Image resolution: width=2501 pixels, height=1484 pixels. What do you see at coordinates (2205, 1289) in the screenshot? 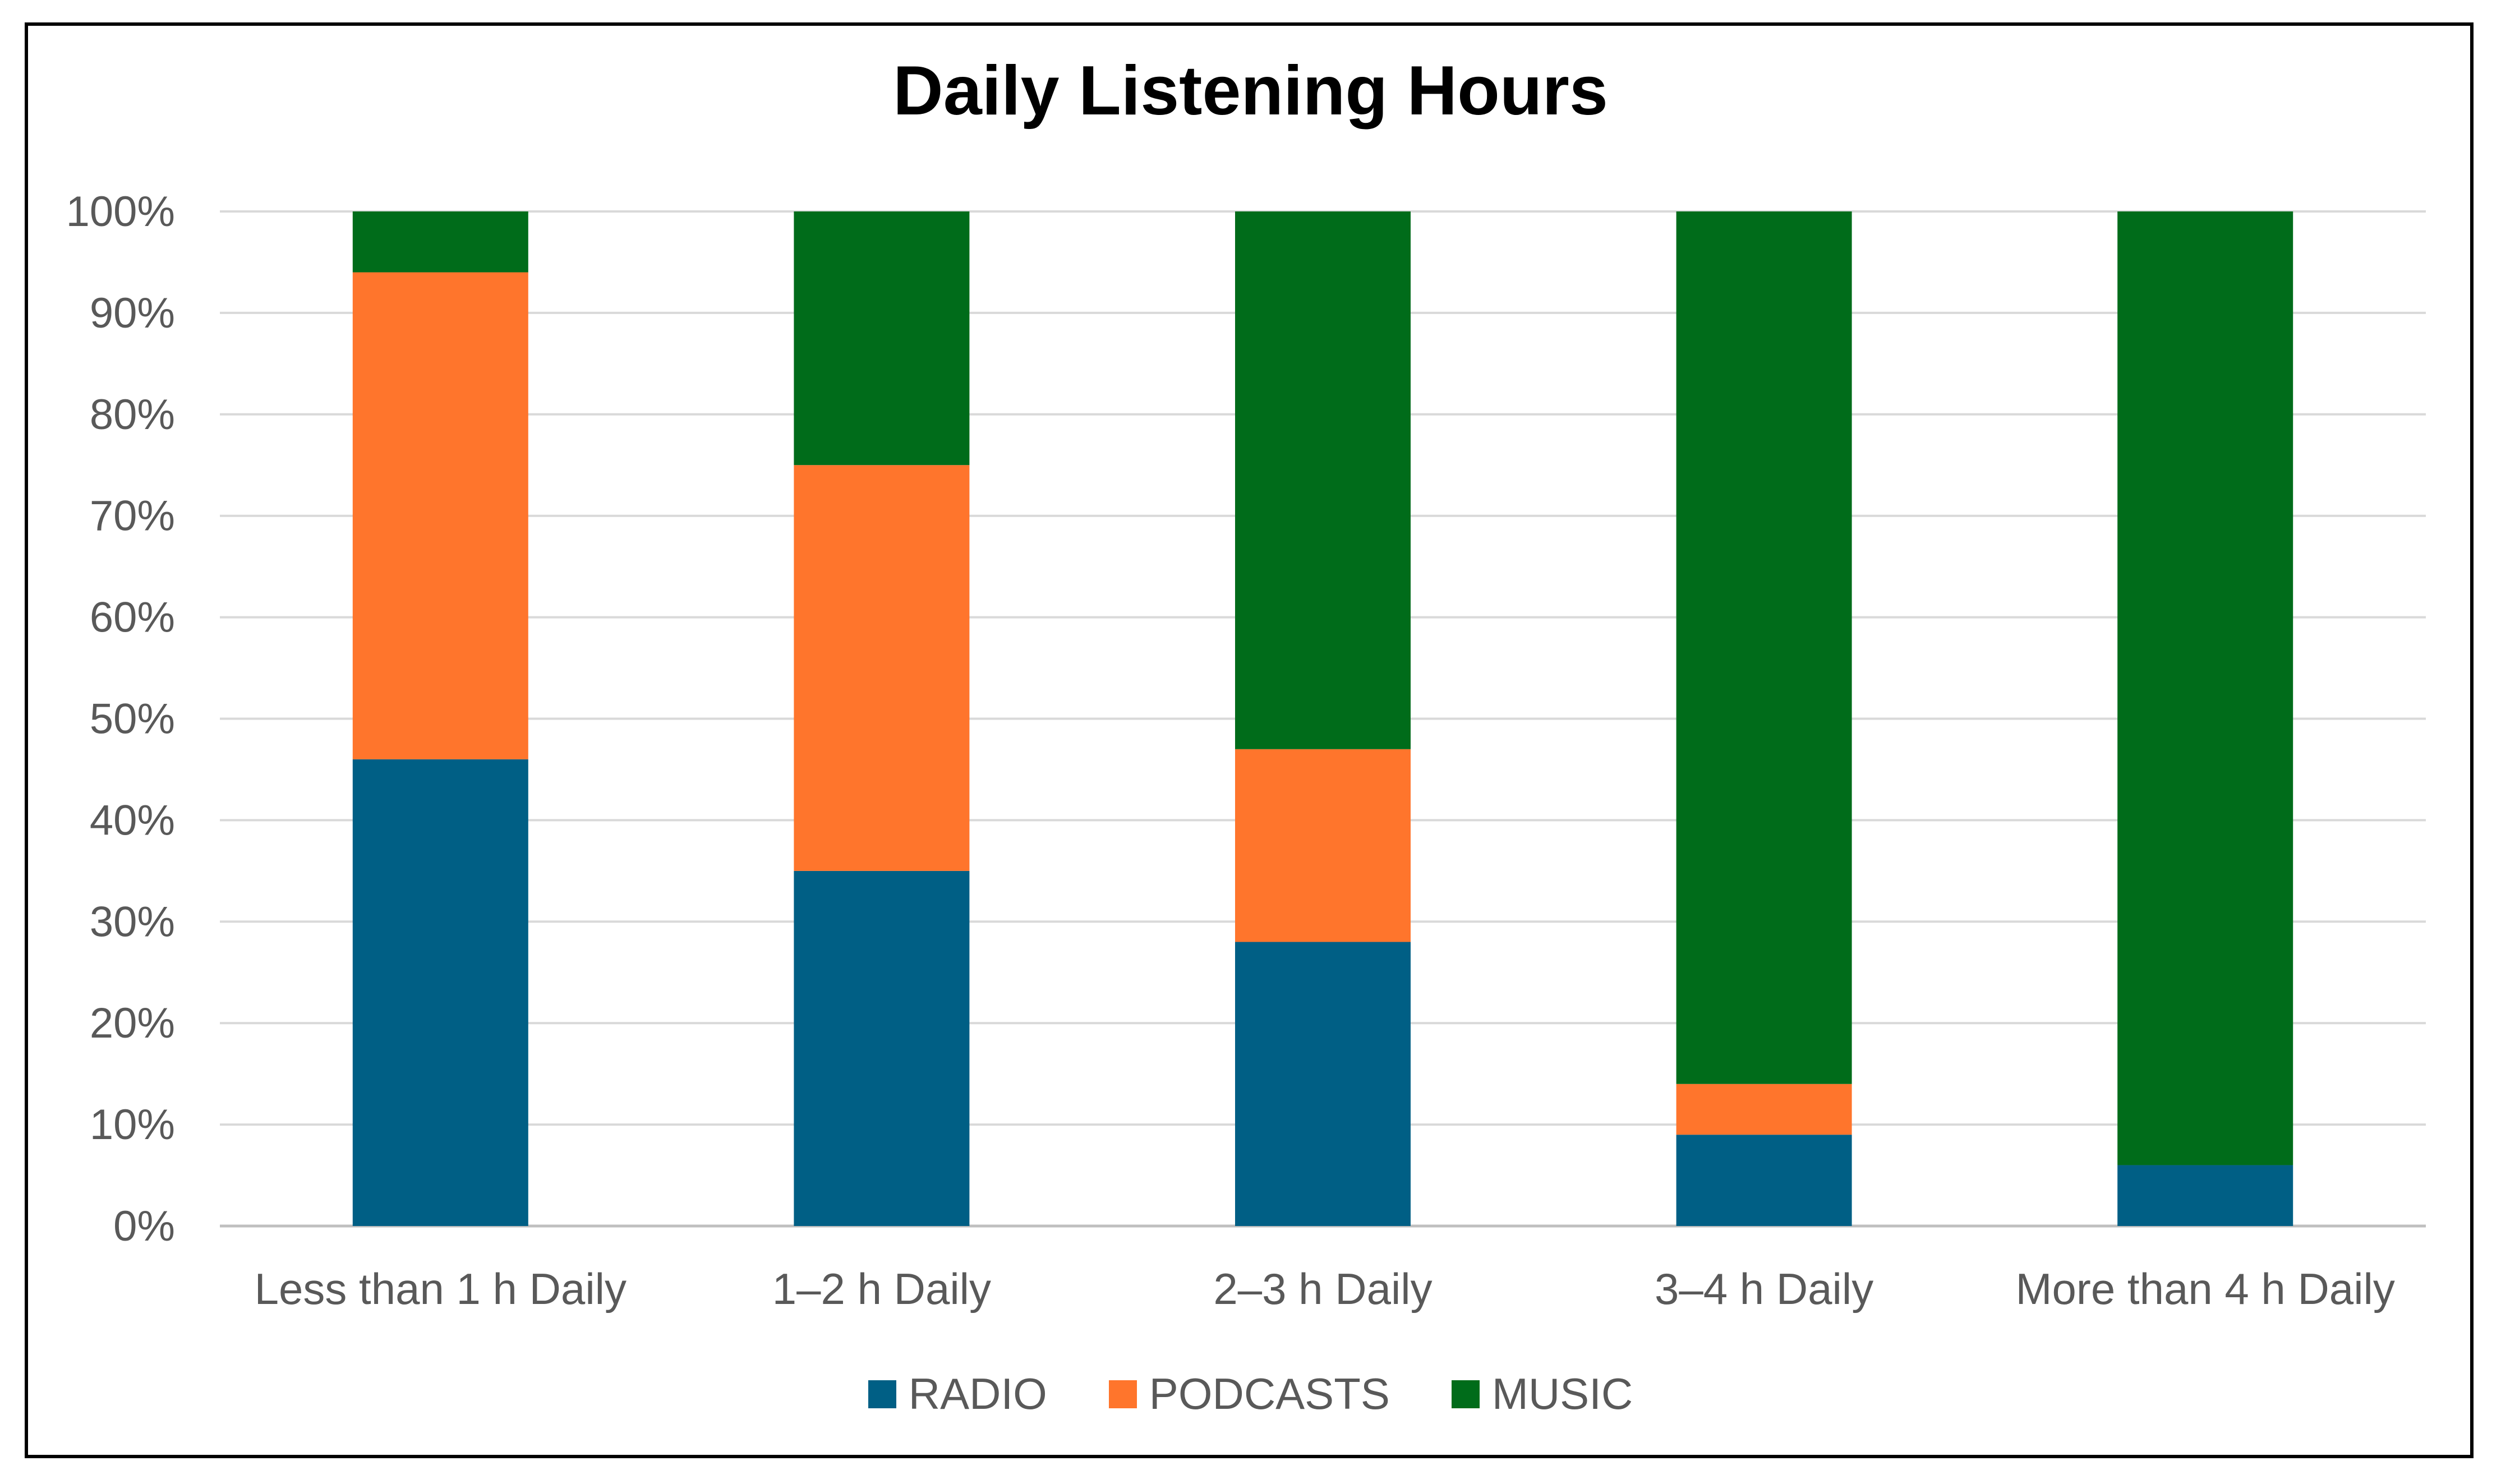
I see `x-category-label: More than 4 h Daily` at bounding box center [2205, 1289].